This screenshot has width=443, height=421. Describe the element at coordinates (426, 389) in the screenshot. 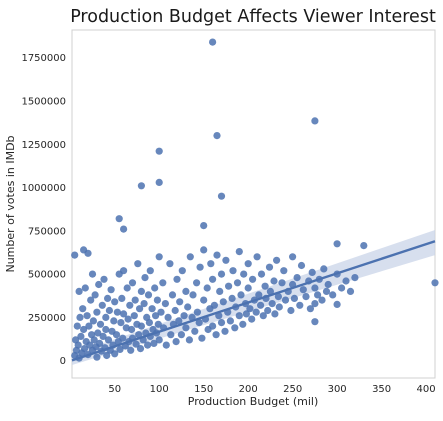

I see `x-tick-label: 400` at that location.